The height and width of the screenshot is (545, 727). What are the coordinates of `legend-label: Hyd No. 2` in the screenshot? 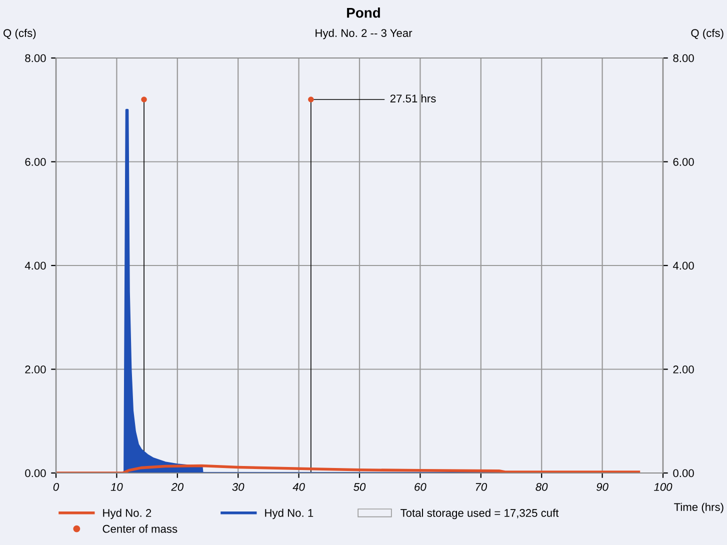 It's located at (127, 514).